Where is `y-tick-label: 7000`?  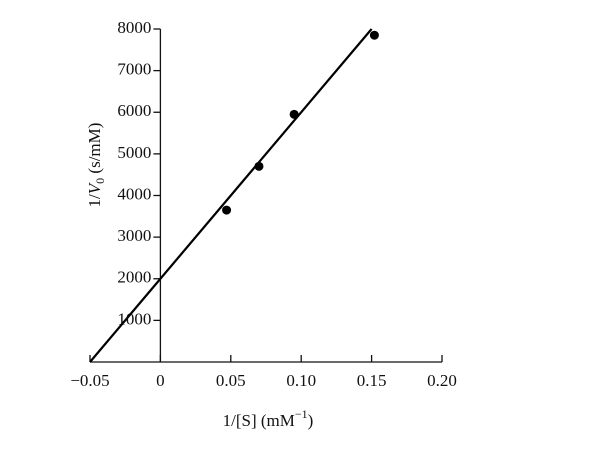
y-tick-label: 7000 is located at coordinates (134, 69).